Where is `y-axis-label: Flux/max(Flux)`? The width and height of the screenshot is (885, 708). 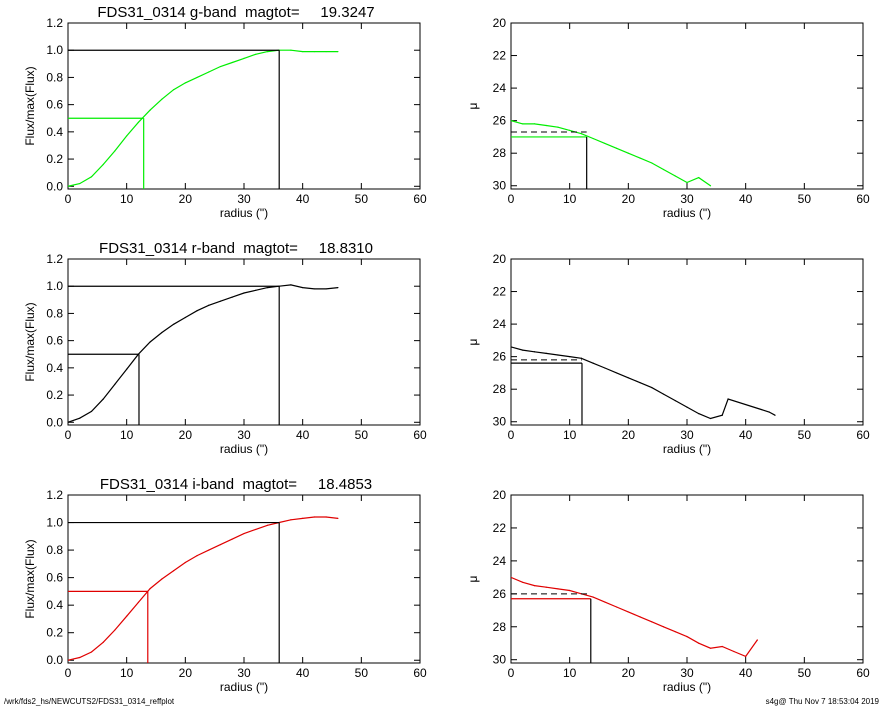
y-axis-label: Flux/max(Flux) is located at coordinates (30, 341).